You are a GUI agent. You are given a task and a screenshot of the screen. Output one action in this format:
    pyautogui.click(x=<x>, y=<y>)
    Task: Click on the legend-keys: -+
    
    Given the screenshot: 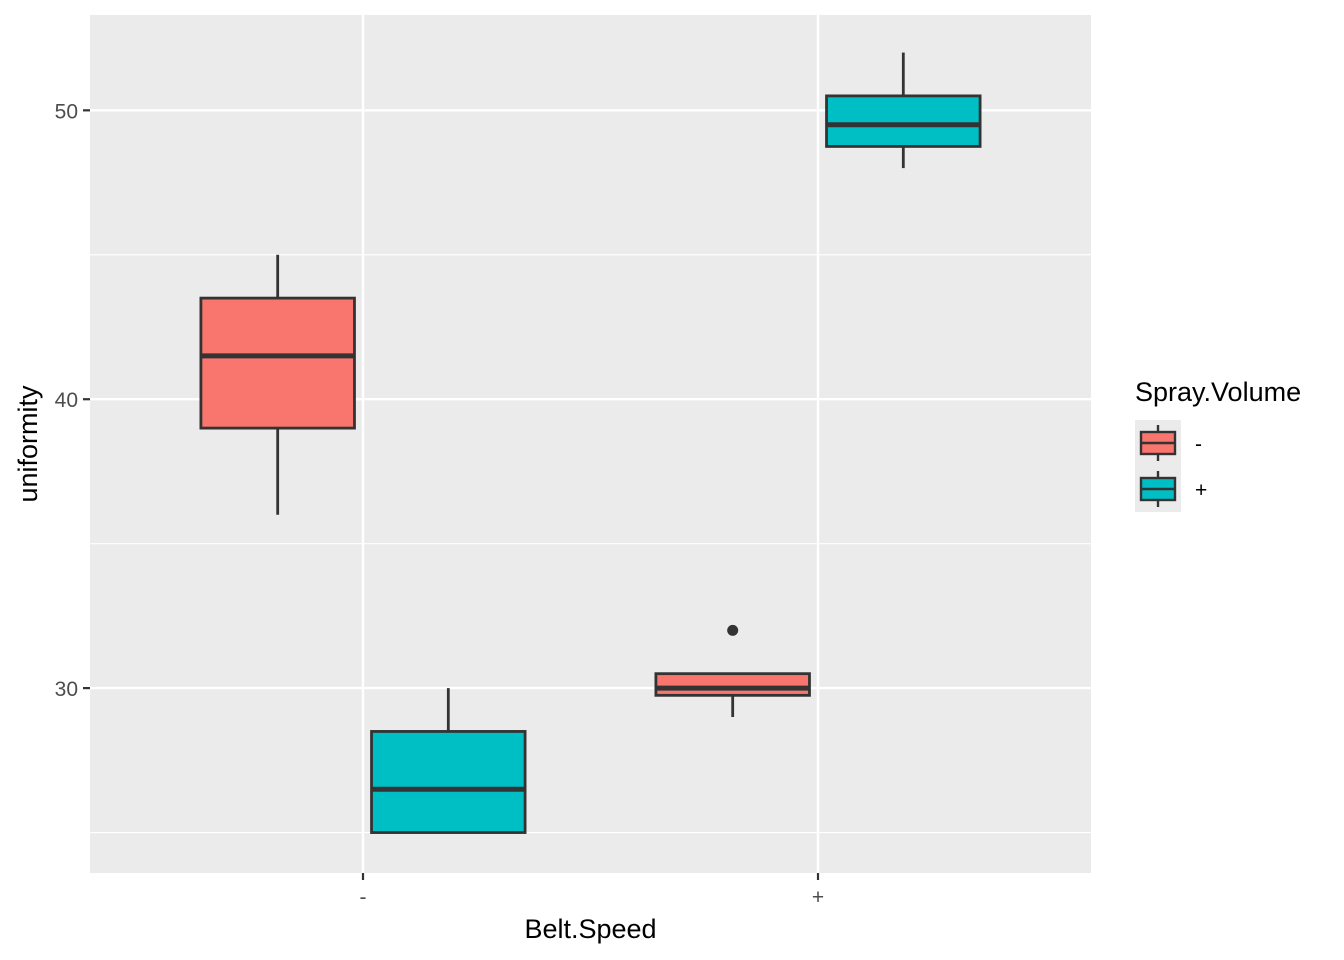 What is the action you would take?
    pyautogui.click(x=1171, y=466)
    